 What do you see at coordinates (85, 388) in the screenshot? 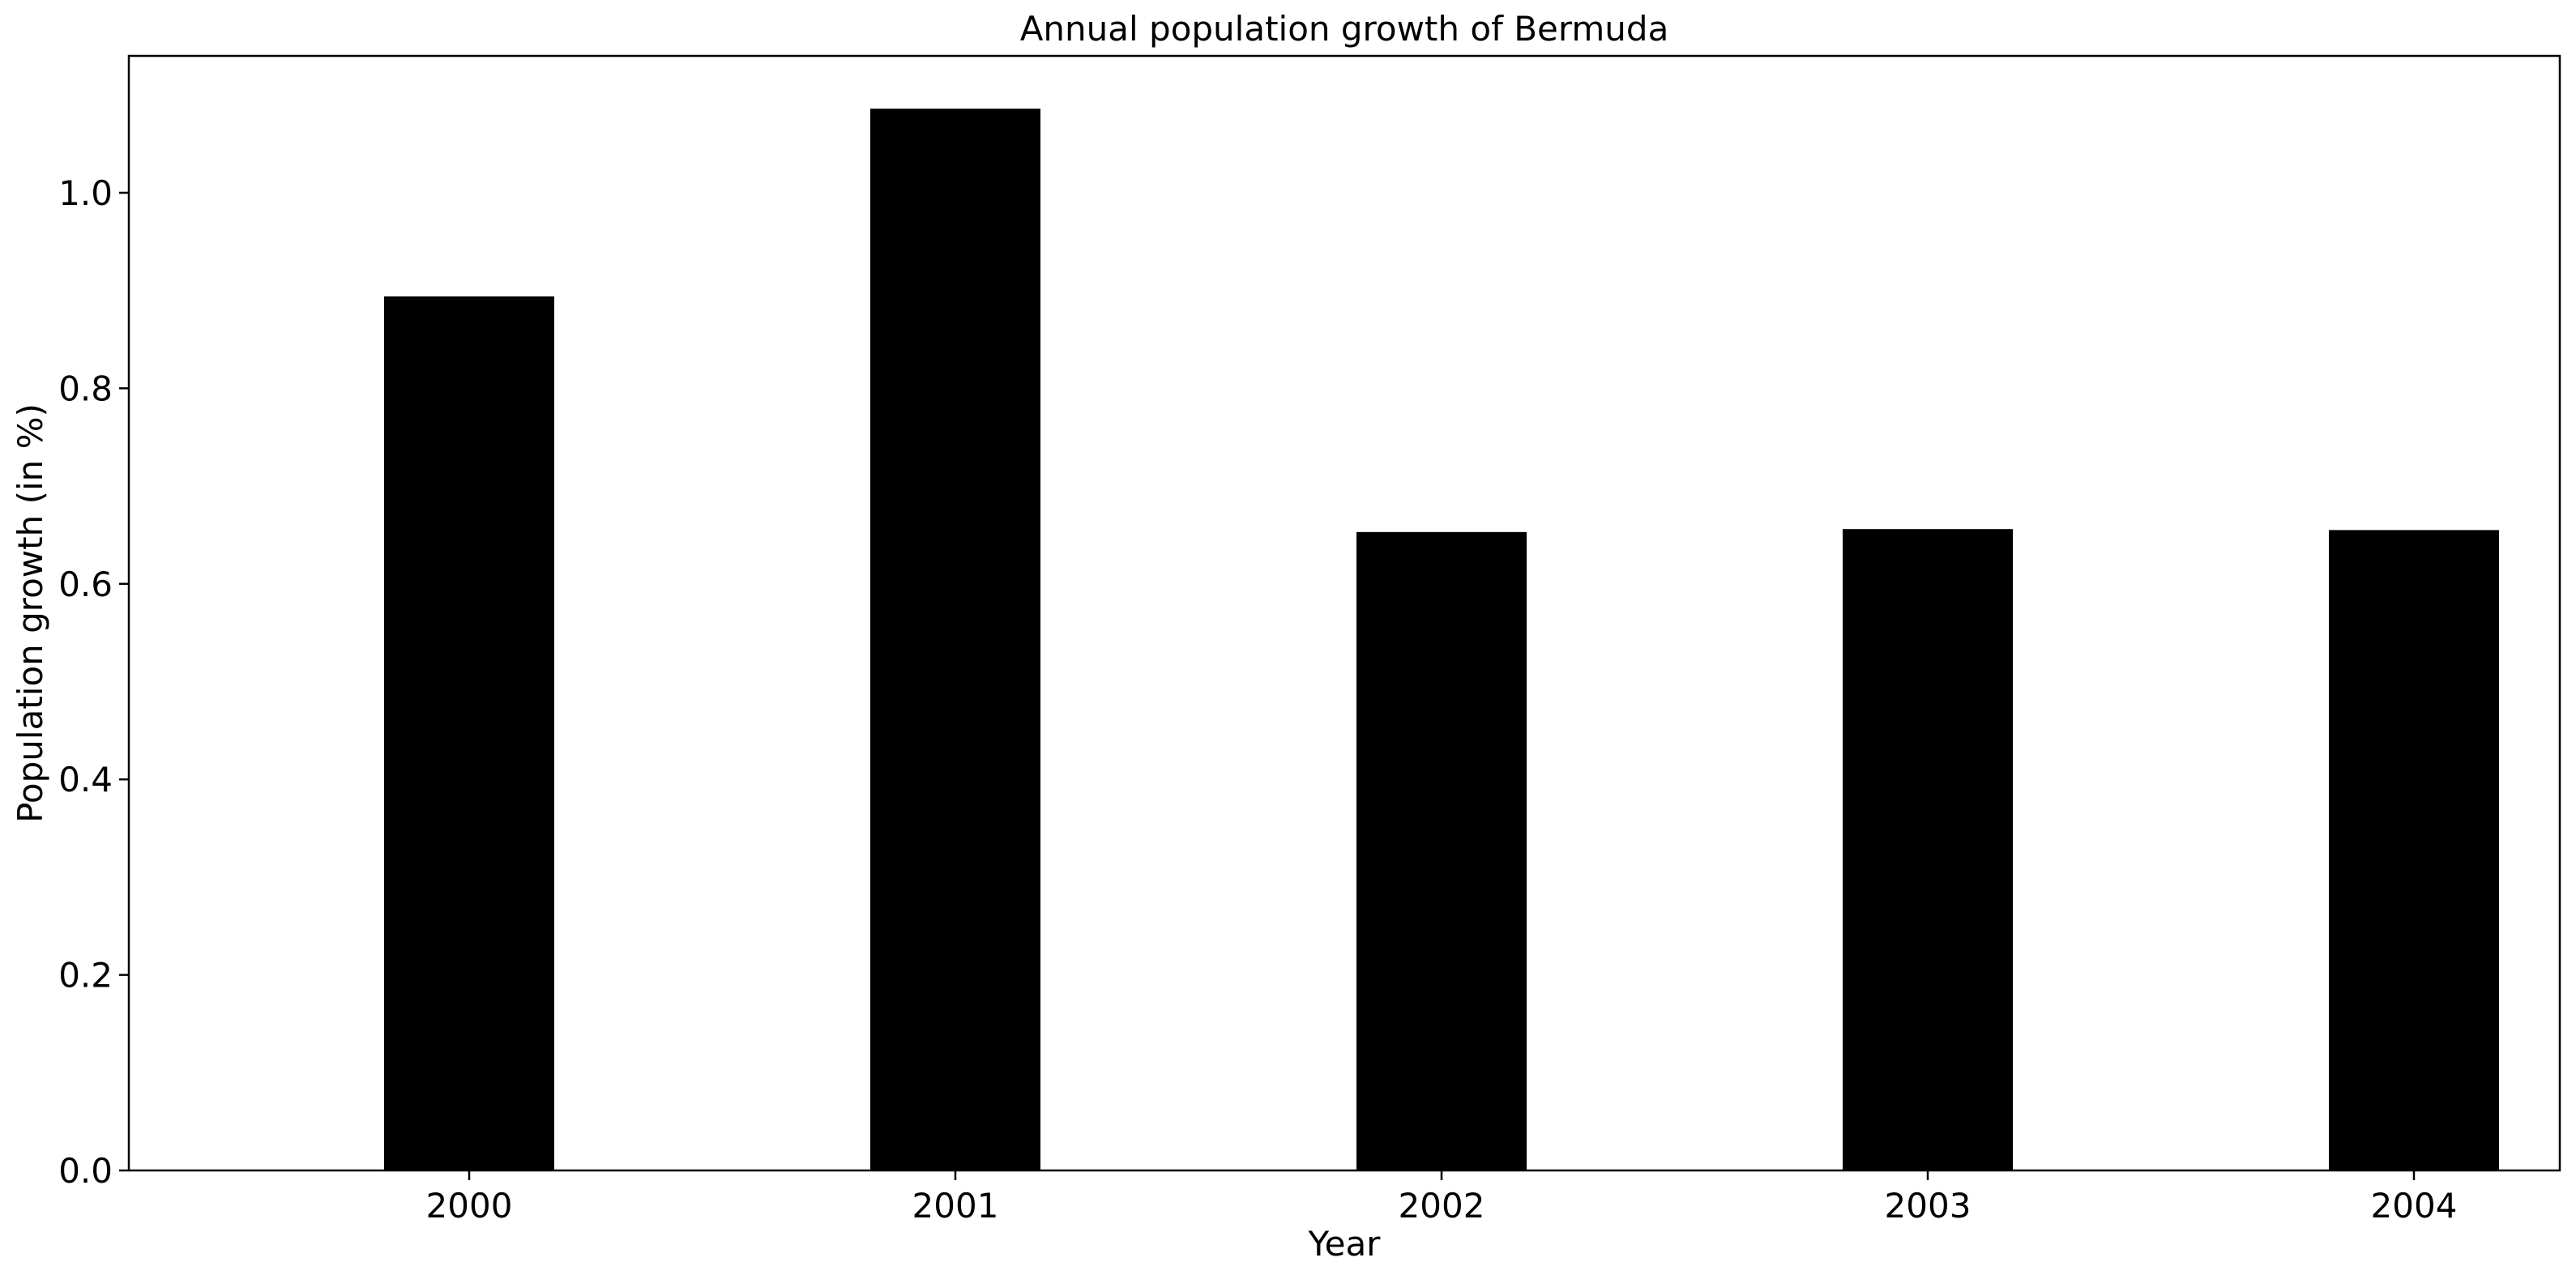
I see `y-tick-label: 0.8` at bounding box center [85, 388].